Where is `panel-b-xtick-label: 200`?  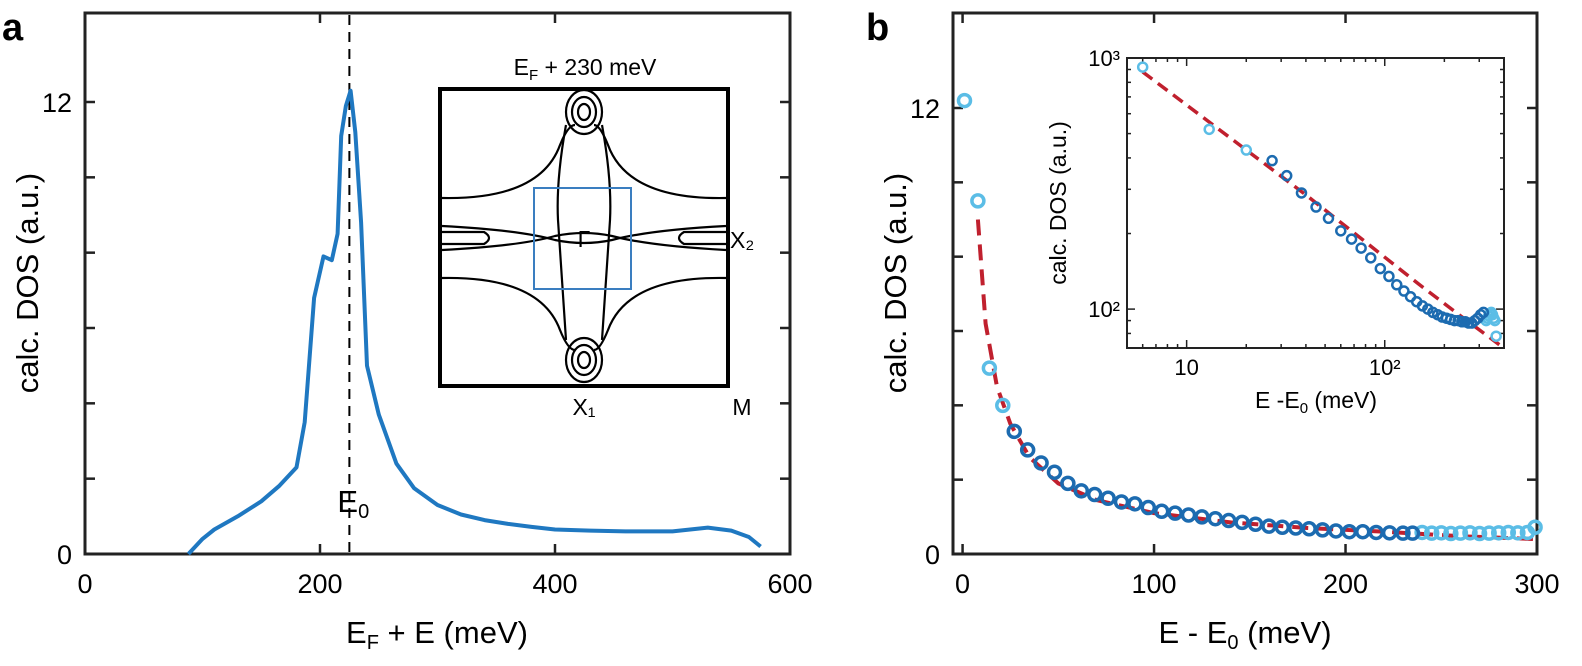
panel-b-xtick-label: 200 is located at coordinates (1345, 584).